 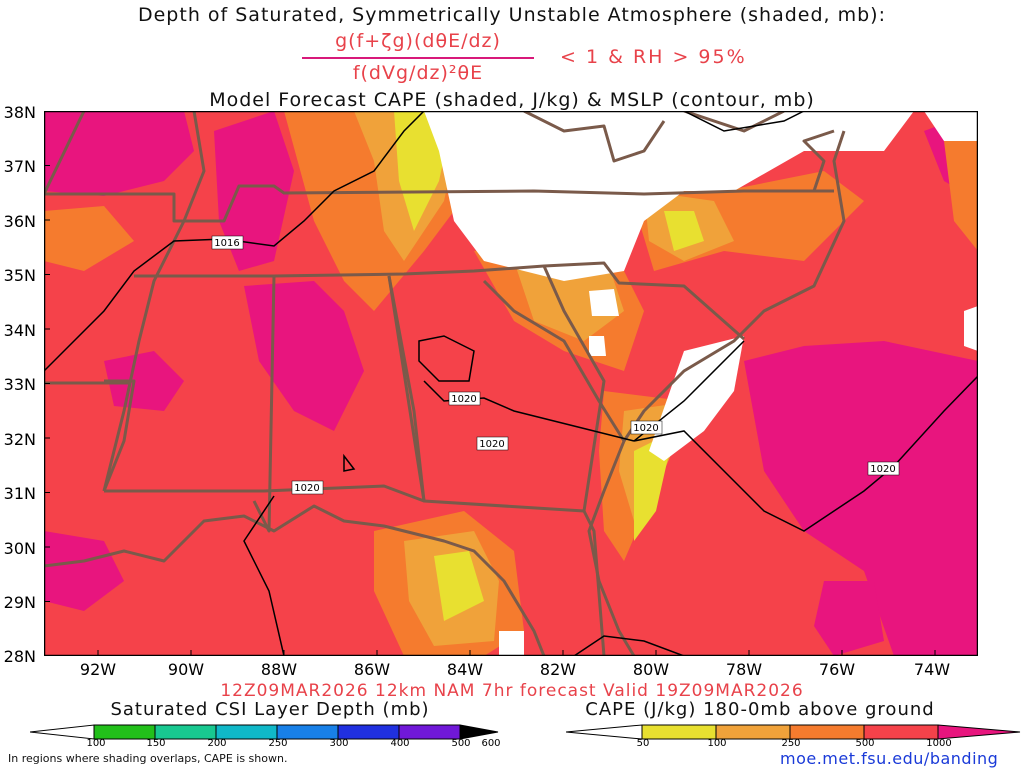 What do you see at coordinates (932, 669) in the screenshot?
I see `lon-label: 74W` at bounding box center [932, 669].